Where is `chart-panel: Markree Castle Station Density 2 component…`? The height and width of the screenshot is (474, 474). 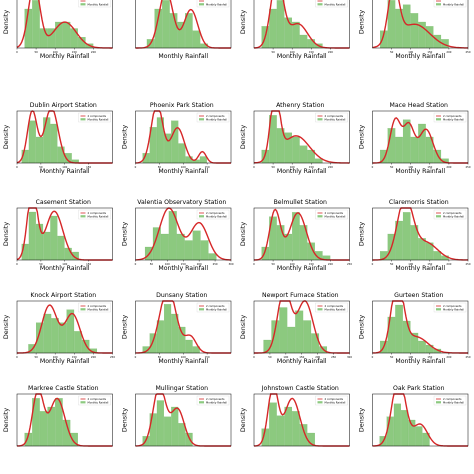
chart-panel: Markree Castle Station Density 2 component… is located at coordinates (57, 416).